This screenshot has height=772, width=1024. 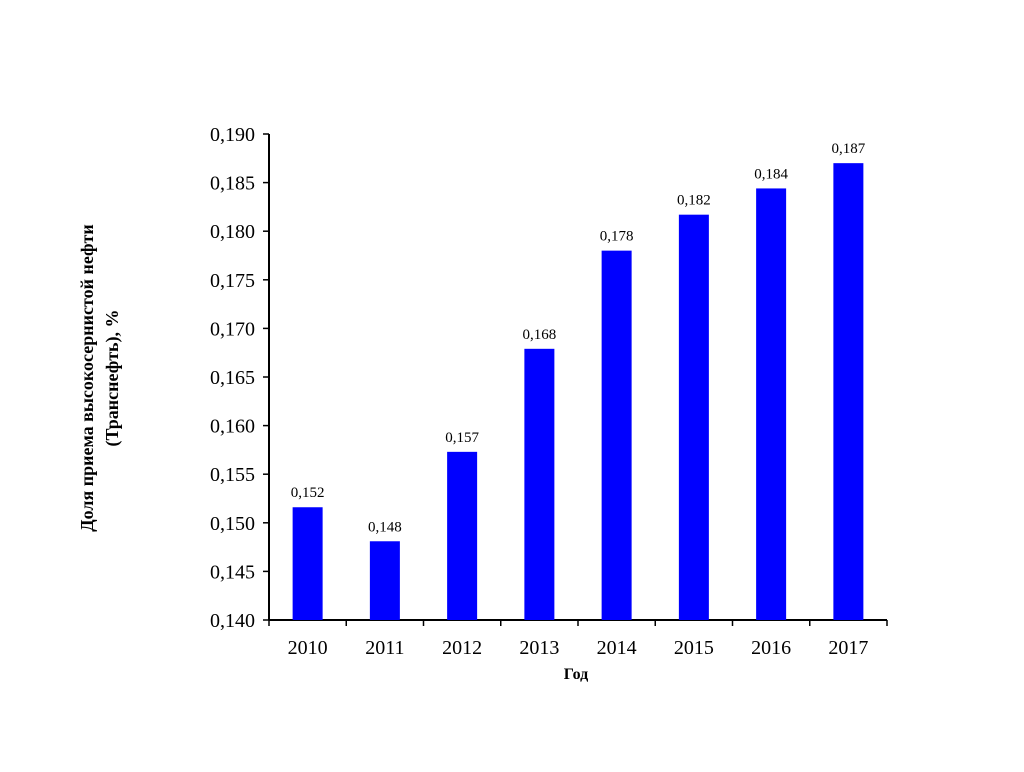 I want to click on y-axis-title-line1: Доля приема высокосернистой нефти, so click(x=87, y=377).